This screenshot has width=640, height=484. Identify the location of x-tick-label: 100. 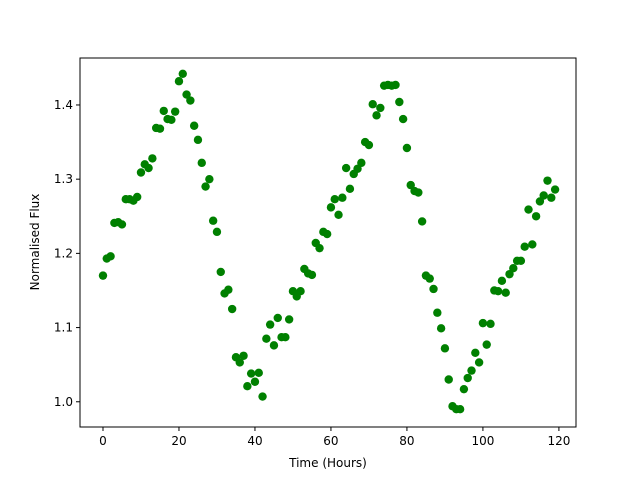
(482, 441).